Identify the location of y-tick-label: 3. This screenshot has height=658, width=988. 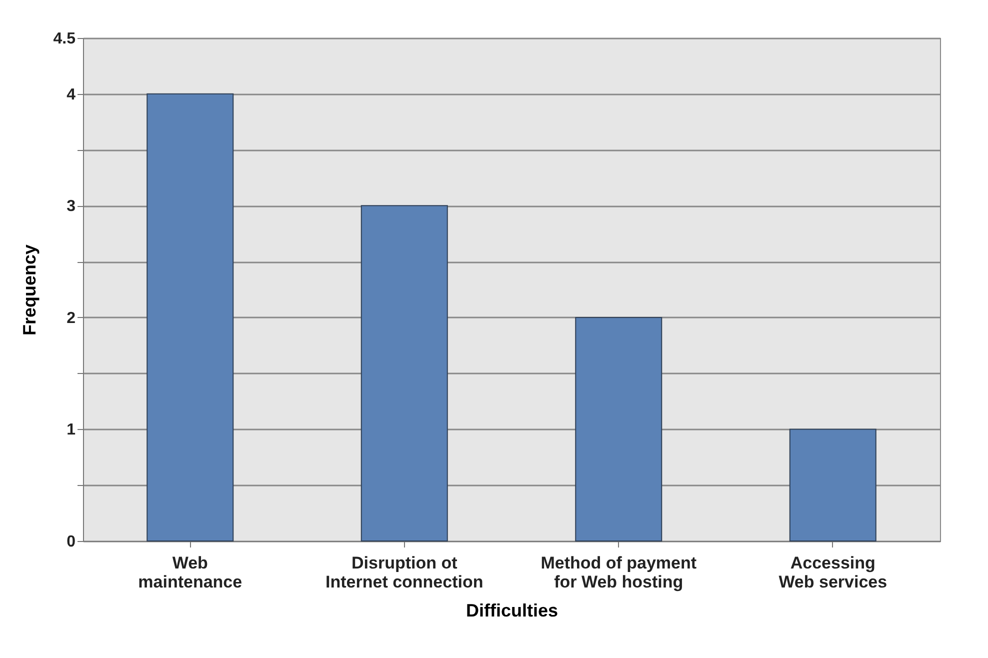
(71, 207).